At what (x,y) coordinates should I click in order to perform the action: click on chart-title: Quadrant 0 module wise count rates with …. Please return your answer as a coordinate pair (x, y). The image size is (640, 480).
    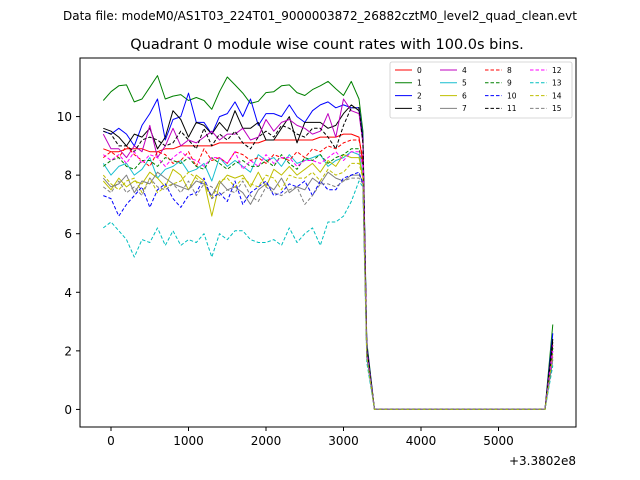
    Looking at the image, I should click on (327, 45).